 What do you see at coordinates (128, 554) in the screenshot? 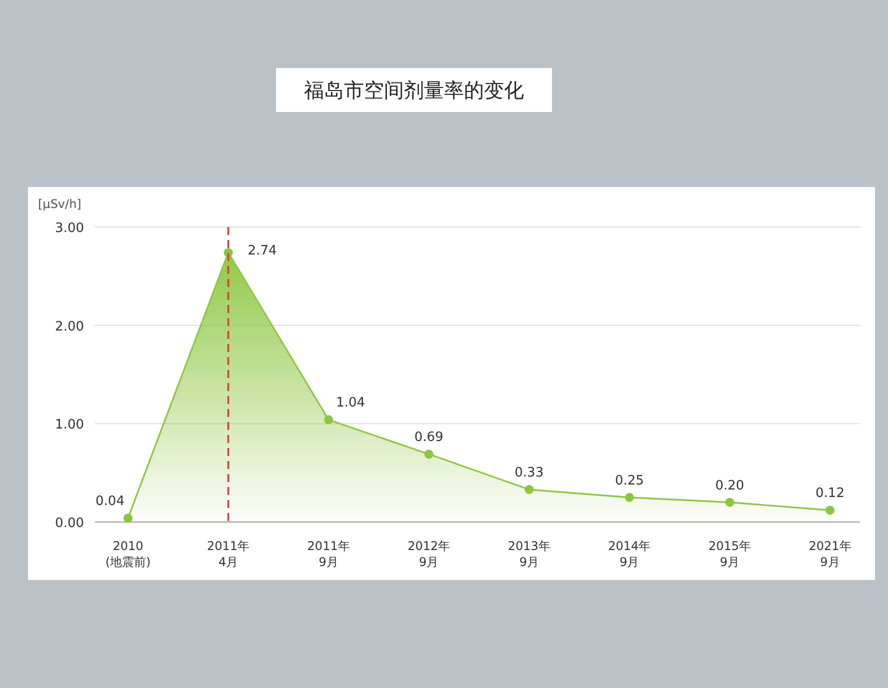
I see `x-tick-label: 2010 (地震前)` at bounding box center [128, 554].